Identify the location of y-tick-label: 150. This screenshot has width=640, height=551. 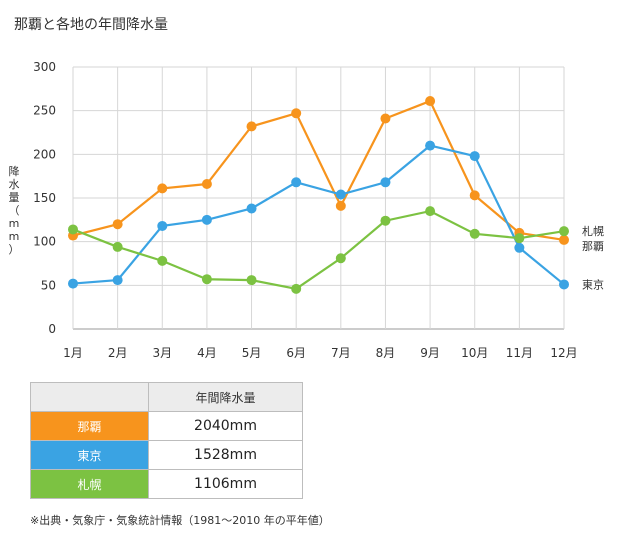
(44, 198).